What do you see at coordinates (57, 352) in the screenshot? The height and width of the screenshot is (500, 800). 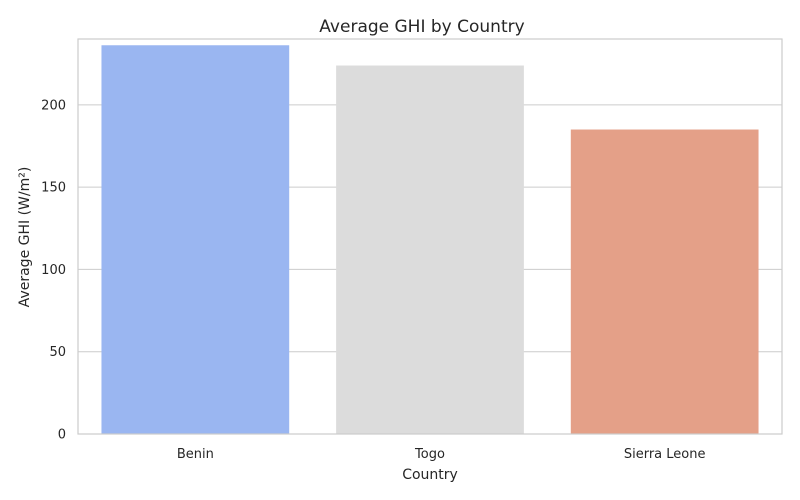 I see `y-tick-label: 50` at bounding box center [57, 352].